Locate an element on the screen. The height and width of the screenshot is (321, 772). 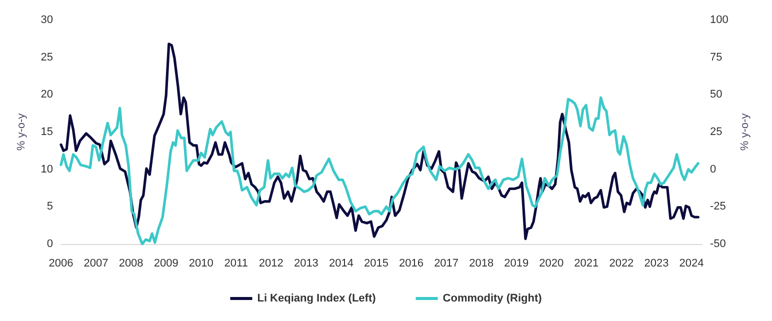
y2-tick-label: 100 is located at coordinates (719, 20).